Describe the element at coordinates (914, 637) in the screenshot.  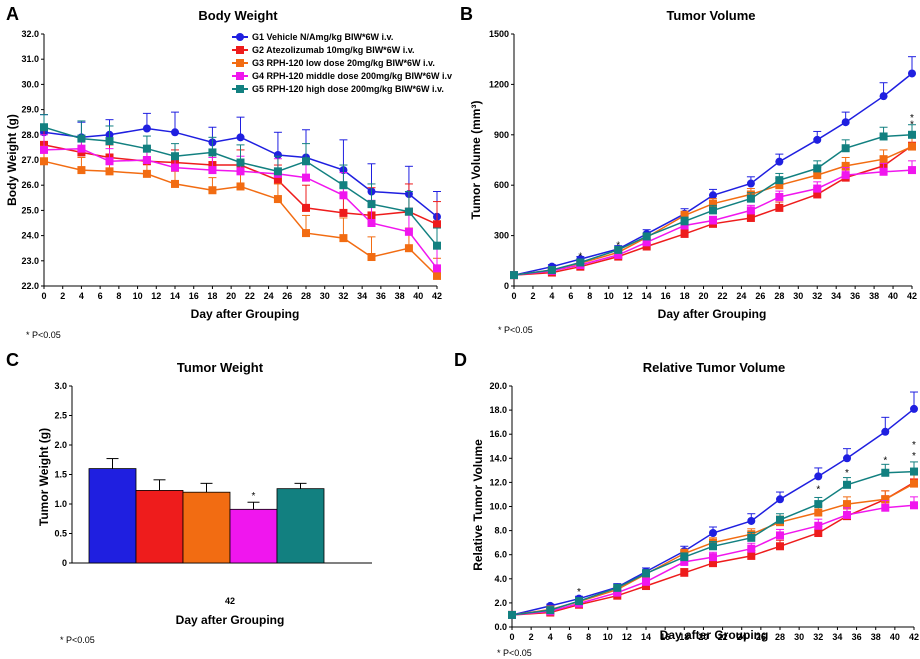
I see `xtick-label-d: 42` at that location.